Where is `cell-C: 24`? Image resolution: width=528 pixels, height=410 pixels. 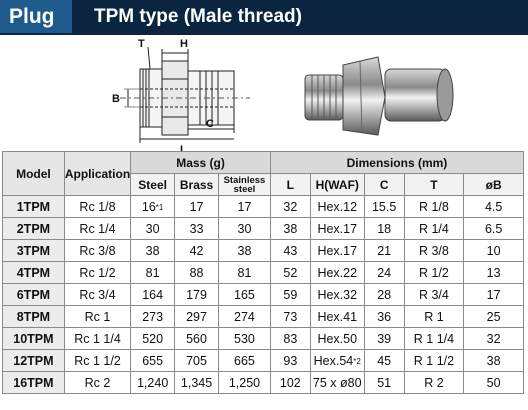 cell-C: 24 is located at coordinates (384, 272).